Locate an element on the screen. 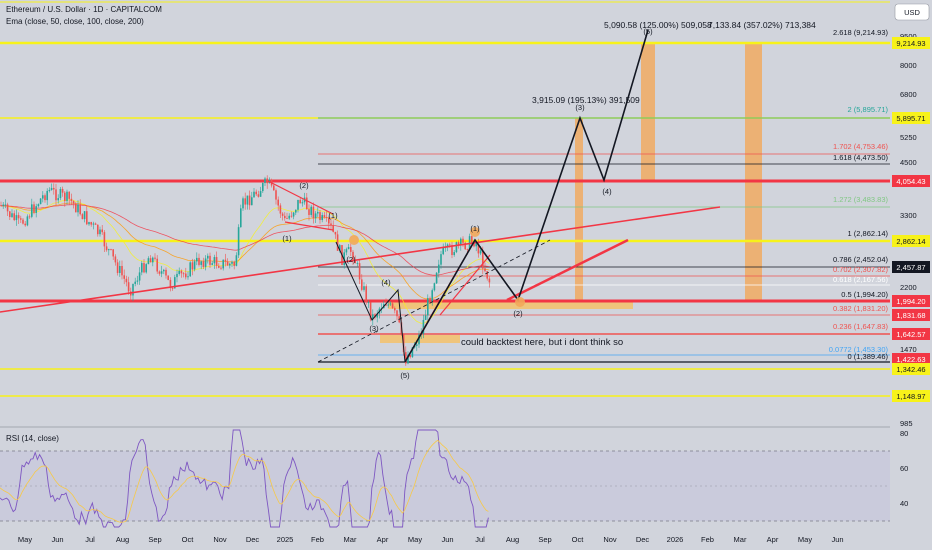  rsi-series is located at coordinates (244, 478).